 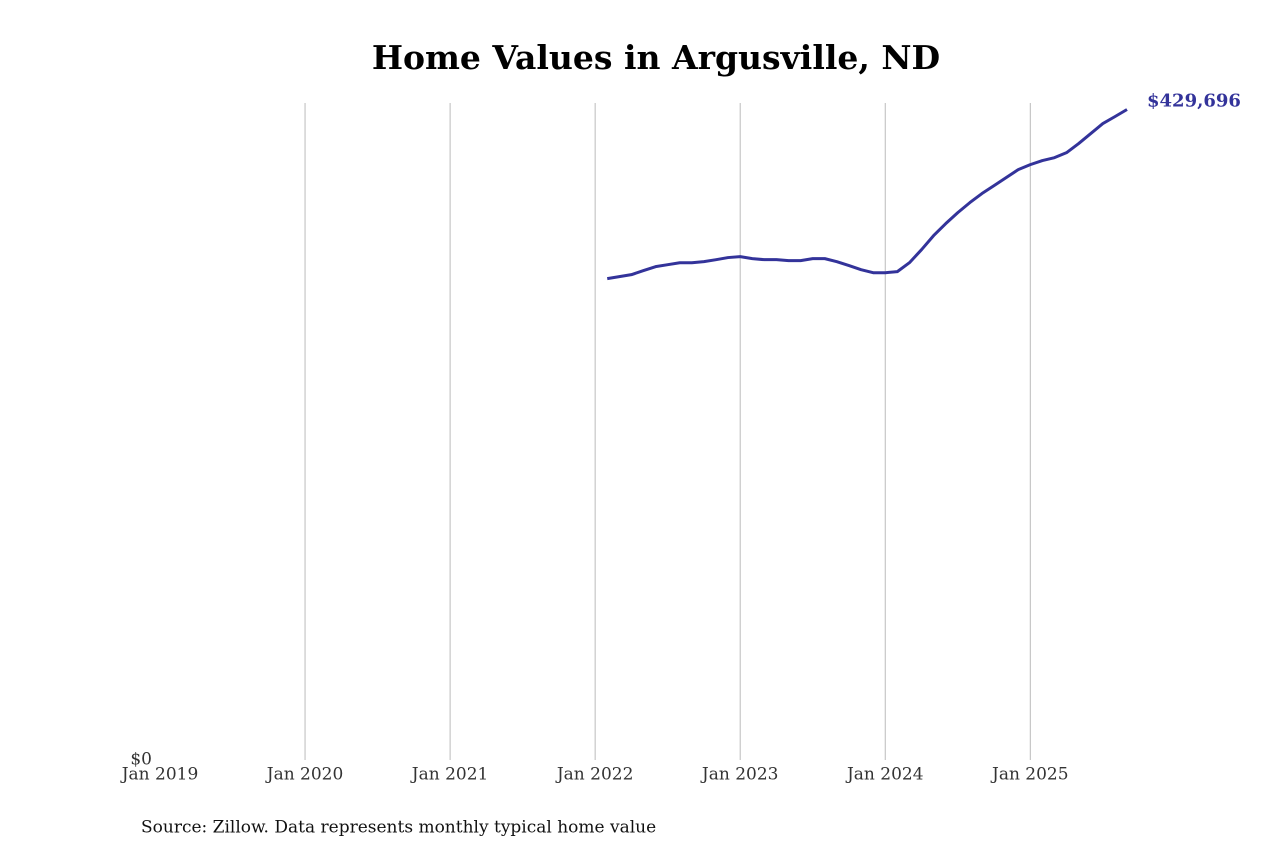 I want to click on line, so click(x=867, y=194).